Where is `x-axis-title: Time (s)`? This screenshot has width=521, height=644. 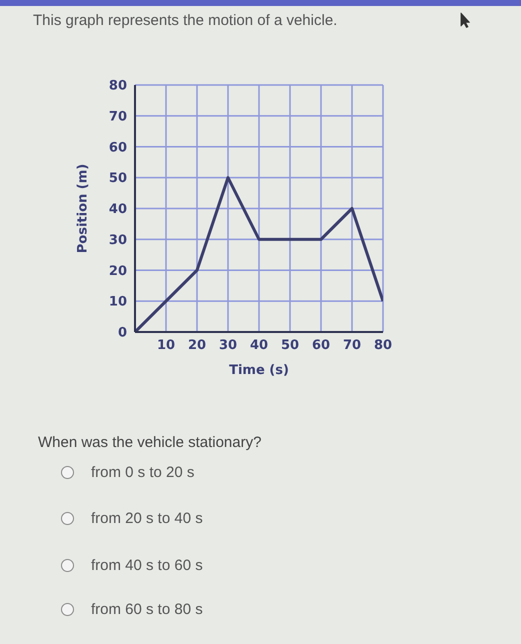
x-axis-title: Time (s) is located at coordinates (259, 370).